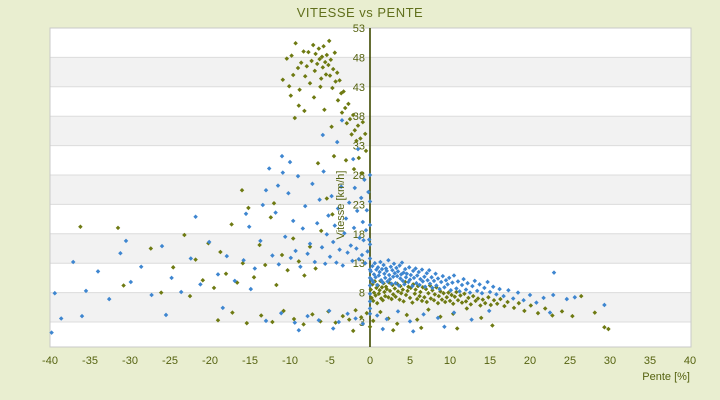  I want to click on y-tick-label: 38, so click(359, 117).